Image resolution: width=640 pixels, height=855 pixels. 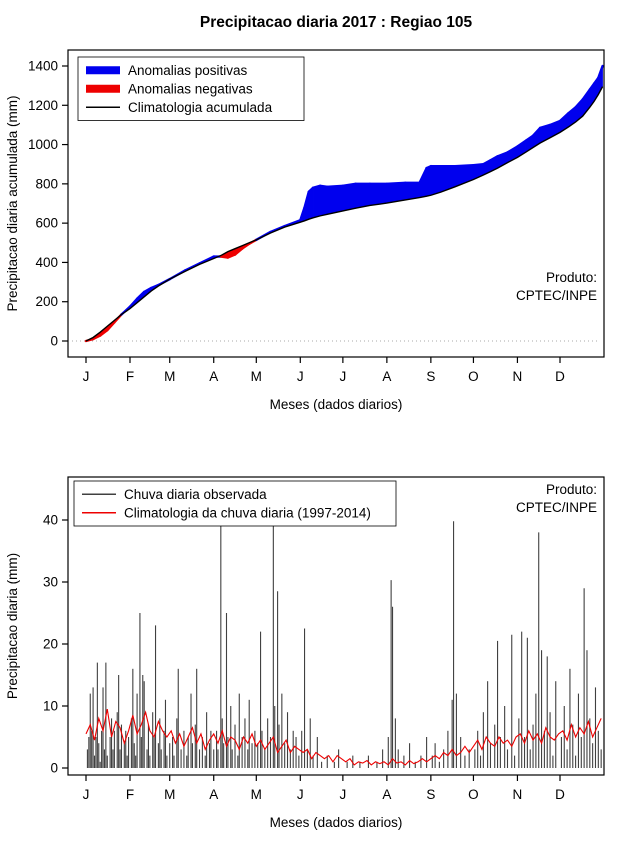 What do you see at coordinates (46, 183) in the screenshot?
I see `y-tick-label: 800` at bounding box center [46, 183].